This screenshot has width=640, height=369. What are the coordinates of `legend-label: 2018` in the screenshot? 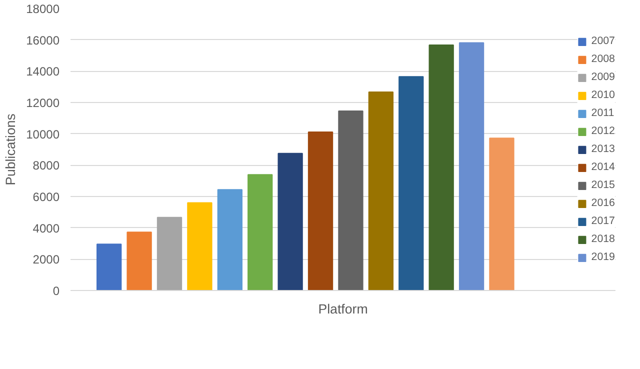 It's located at (603, 239).